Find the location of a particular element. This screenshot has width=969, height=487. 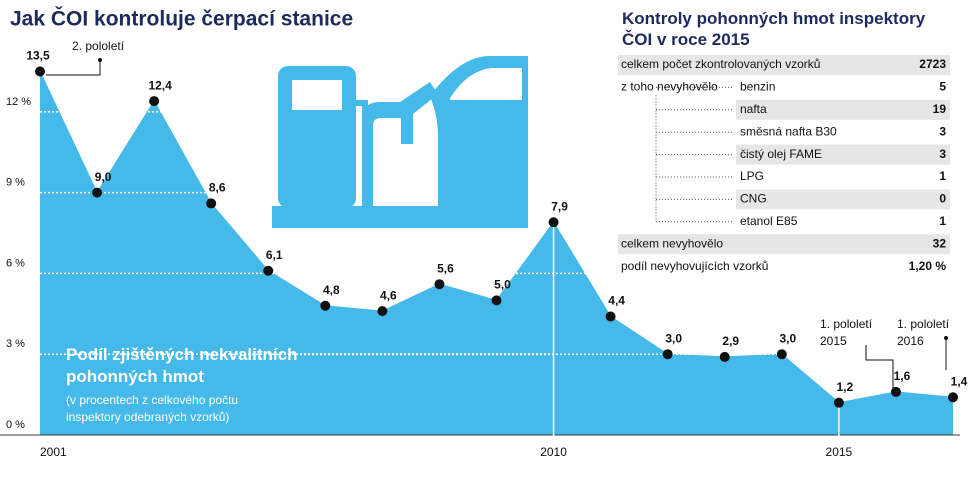

row-label: podíl nevyhovujících vzorků is located at coordinates (694, 266).